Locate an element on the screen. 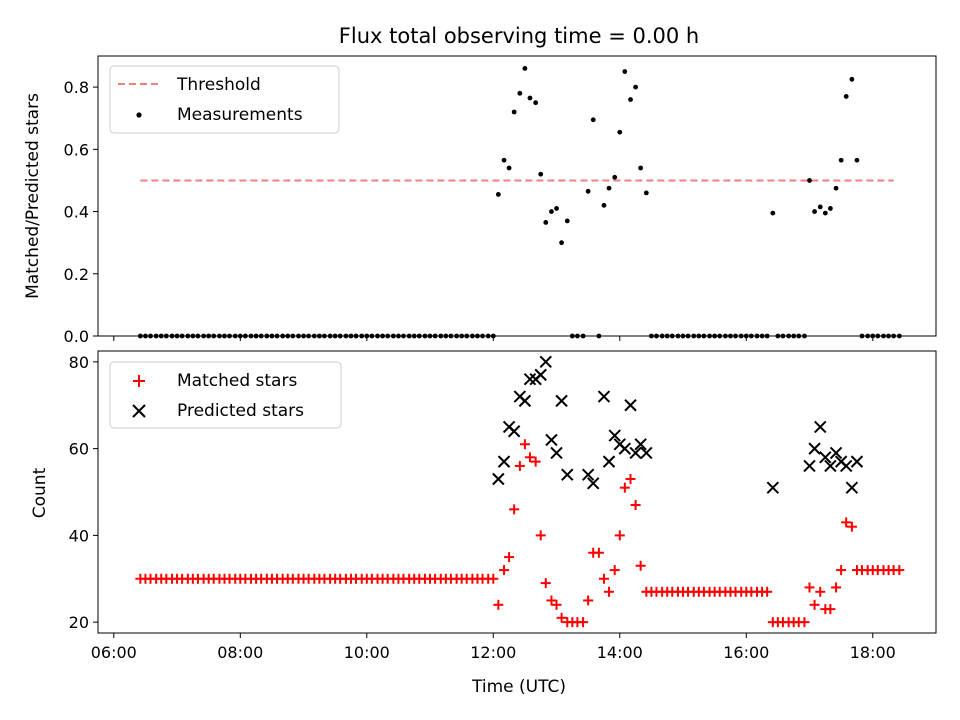 This screenshot has width=960, height=720. y-tick-label: 0.6 is located at coordinates (76, 149).